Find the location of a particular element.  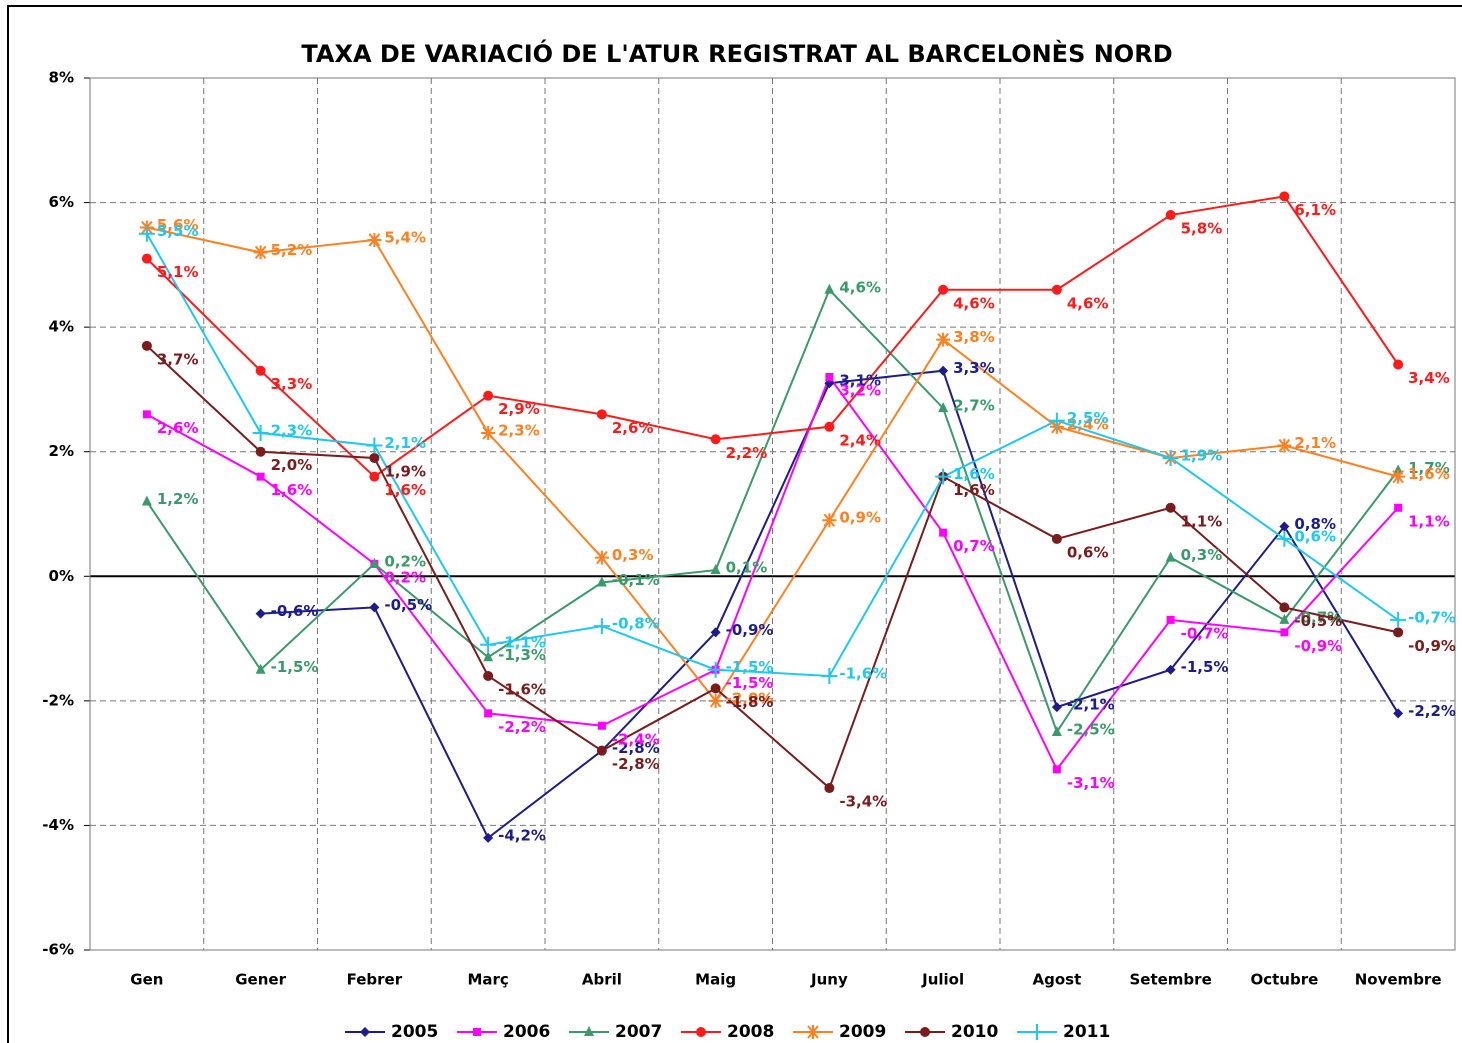

data-label: 1,7% is located at coordinates (1429, 468).